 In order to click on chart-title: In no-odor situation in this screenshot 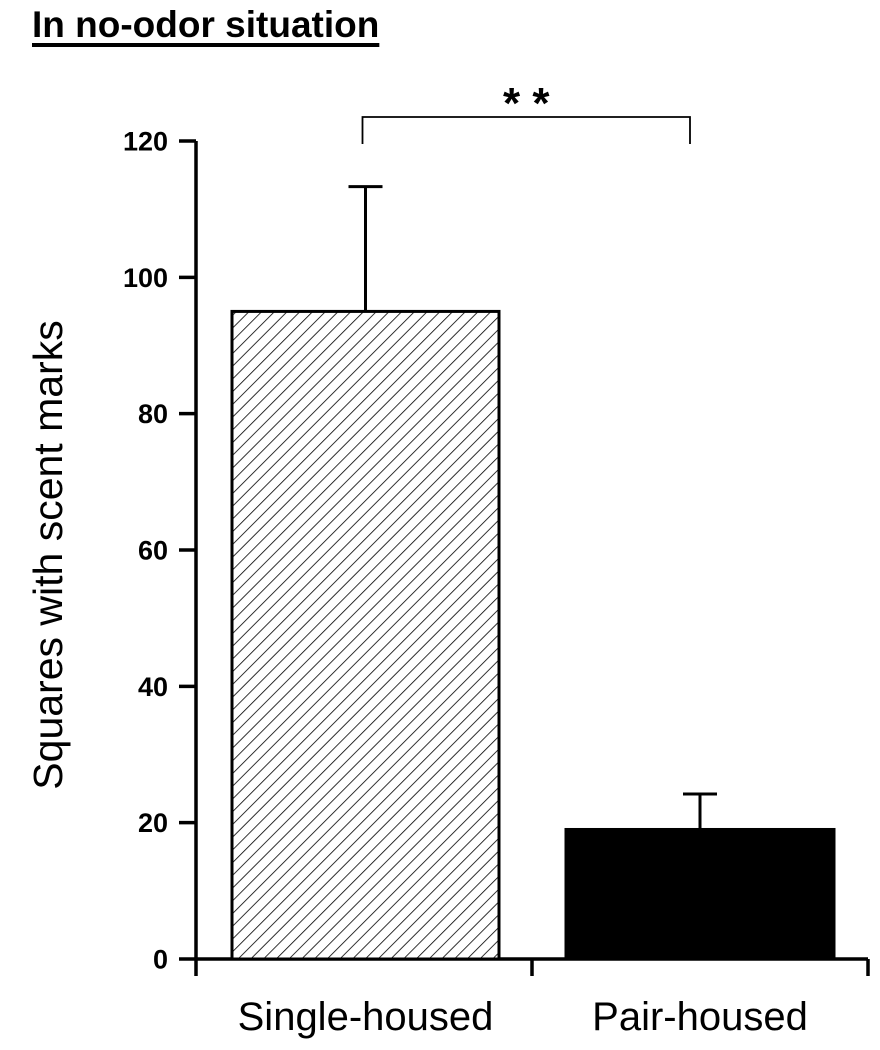, I will do `click(206, 24)`.